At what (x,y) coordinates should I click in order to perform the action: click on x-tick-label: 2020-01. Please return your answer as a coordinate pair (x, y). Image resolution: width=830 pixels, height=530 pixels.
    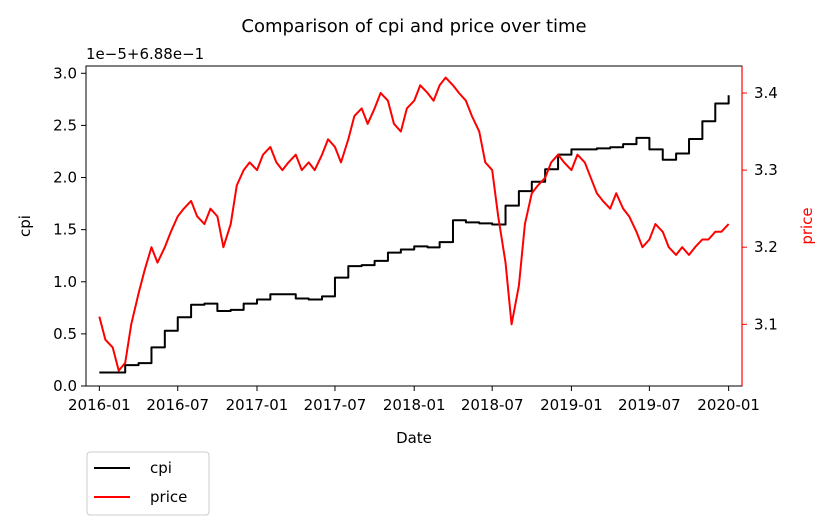
    Looking at the image, I should click on (728, 405).